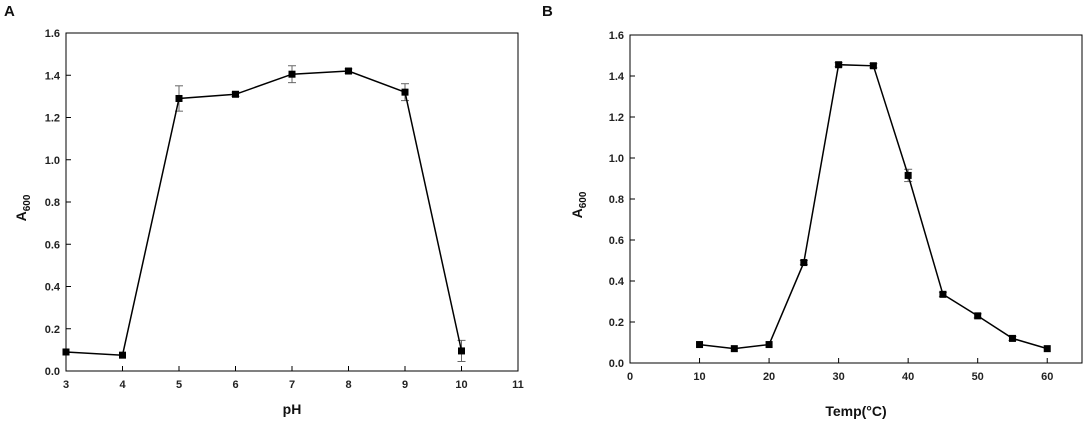 The width and height of the screenshot is (1084, 426). Describe the element at coordinates (616, 200) in the screenshot. I see `panel-b-y-tick-label: 0.8` at that location.